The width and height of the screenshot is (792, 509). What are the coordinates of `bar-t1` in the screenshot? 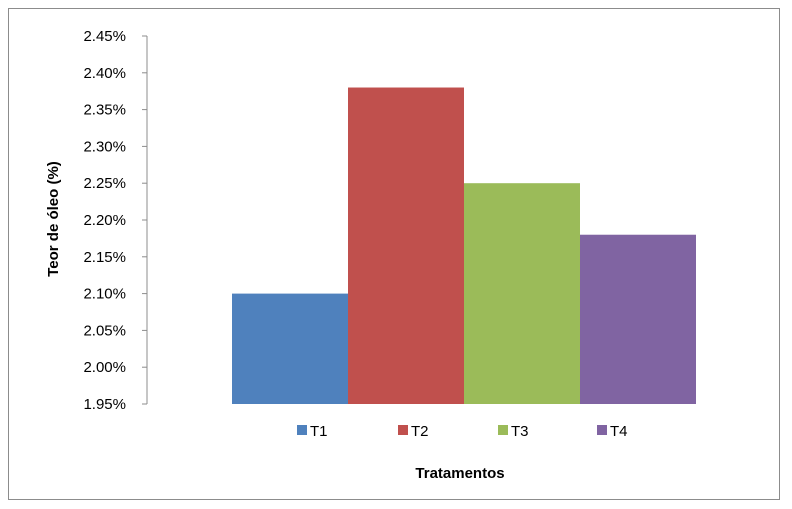 It's located at (290, 348).